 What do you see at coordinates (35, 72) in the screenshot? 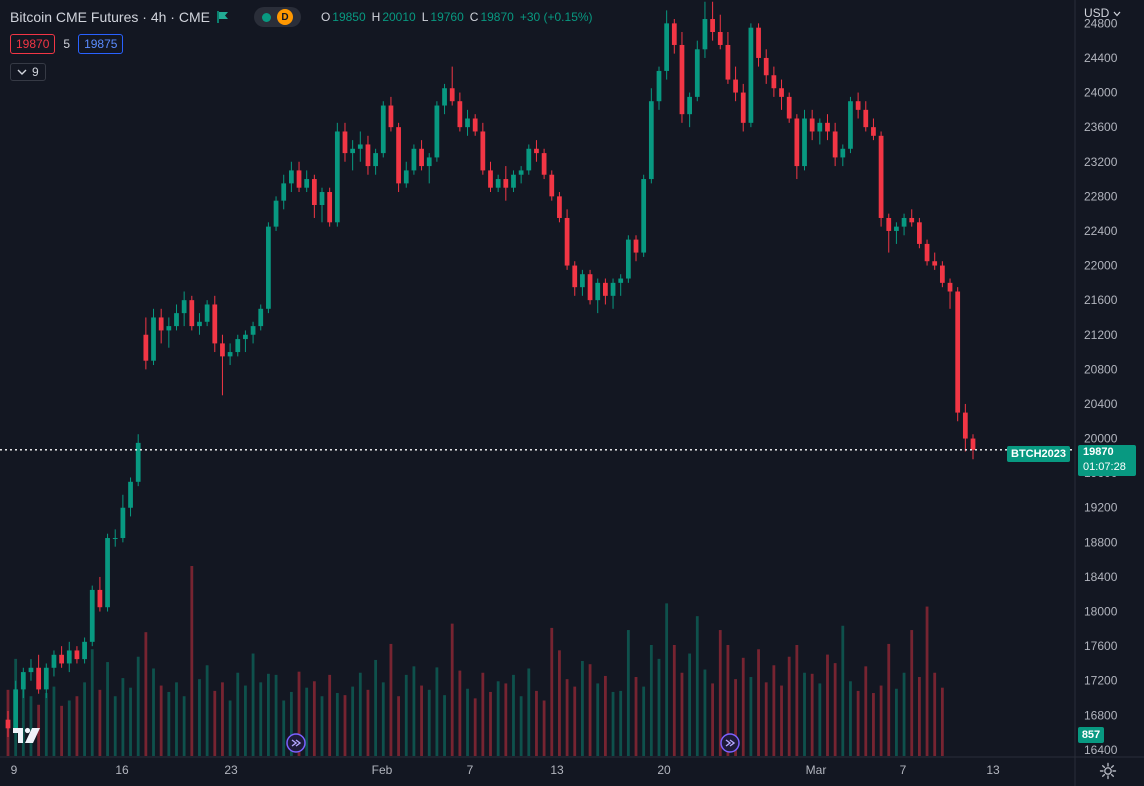
I see `indicator-count: 9` at bounding box center [35, 72].